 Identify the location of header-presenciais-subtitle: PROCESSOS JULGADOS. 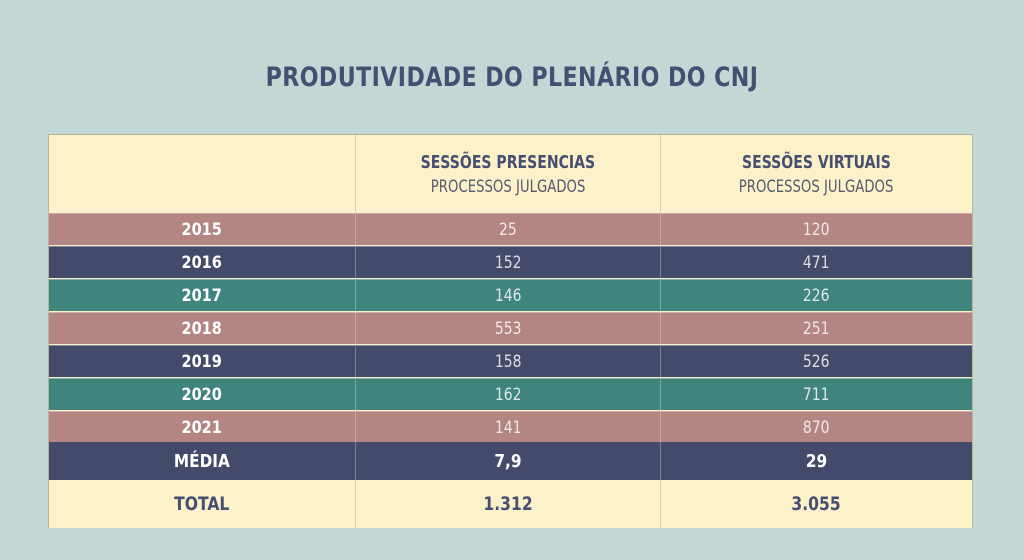
(508, 186).